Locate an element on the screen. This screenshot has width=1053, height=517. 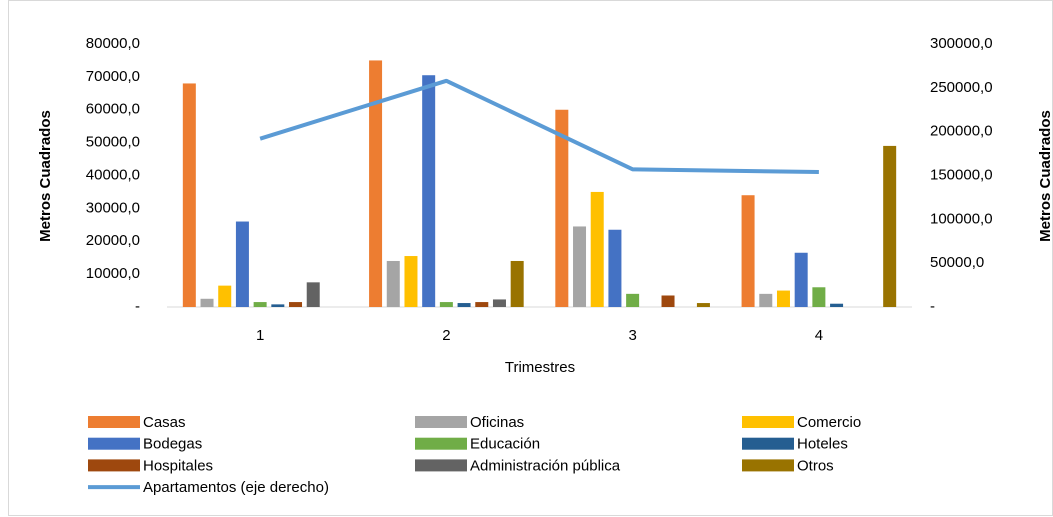
x-axis-title: Trimestres is located at coordinates (540, 367).